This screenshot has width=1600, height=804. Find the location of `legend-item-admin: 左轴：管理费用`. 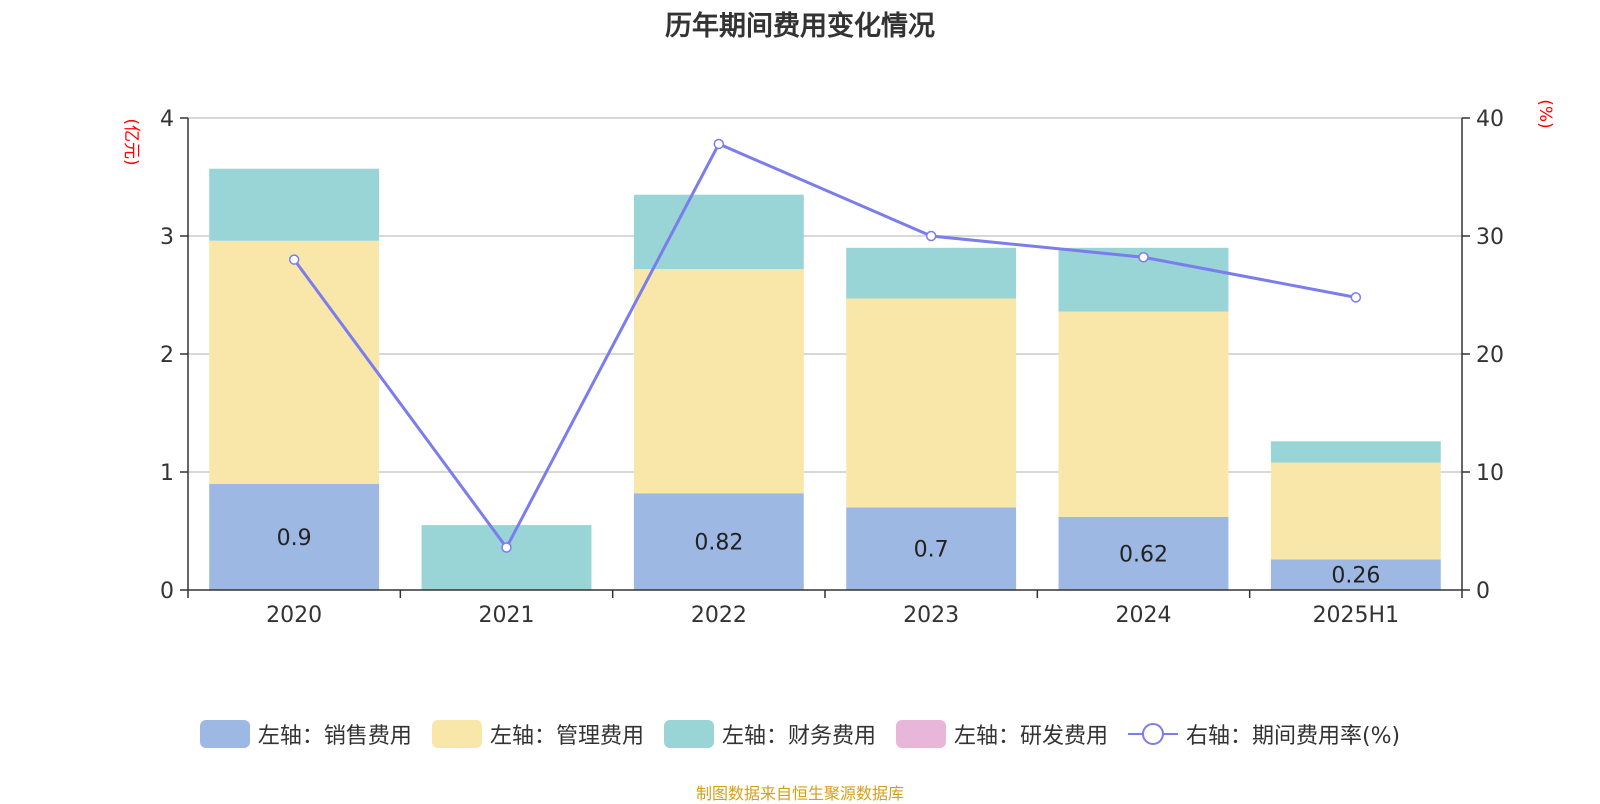

legend-item-admin: 左轴：管理费用 is located at coordinates (537, 734).